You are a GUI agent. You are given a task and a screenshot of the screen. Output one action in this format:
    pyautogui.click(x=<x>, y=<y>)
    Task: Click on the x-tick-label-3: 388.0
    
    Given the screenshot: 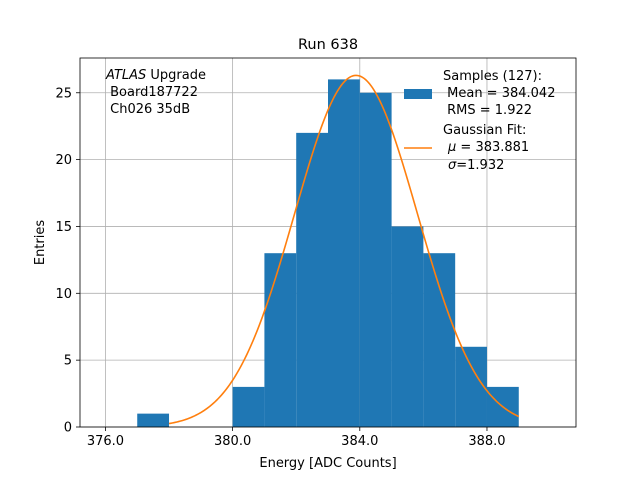 What is the action you would take?
    pyautogui.click(x=486, y=441)
    